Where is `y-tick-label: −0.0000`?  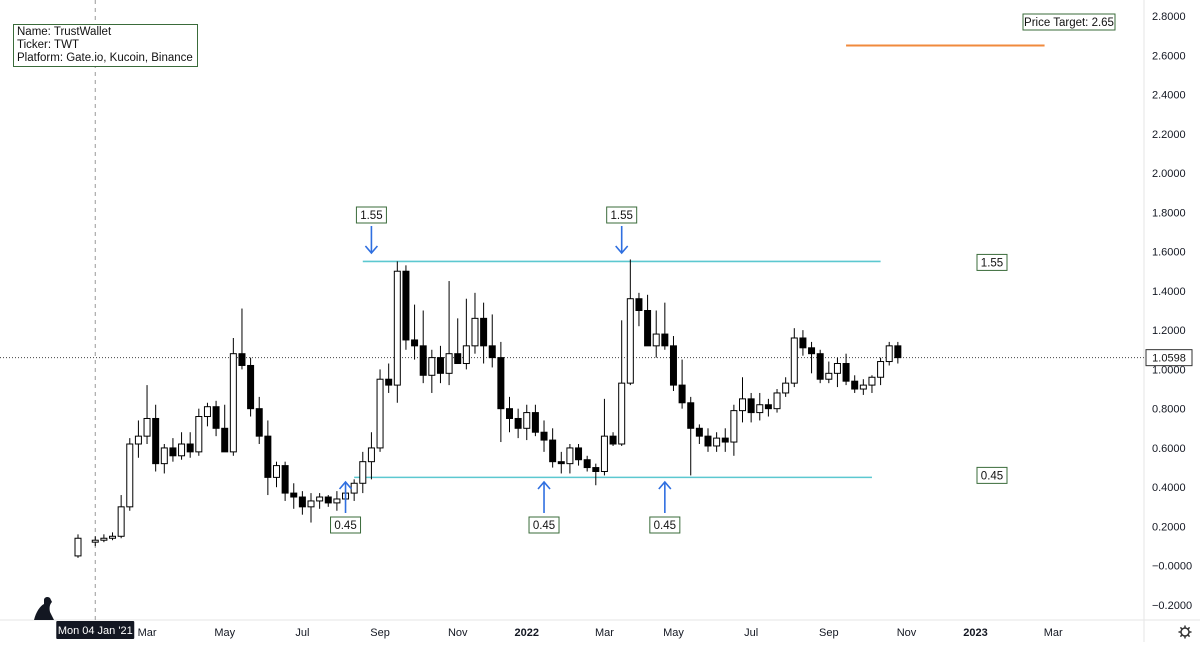 y-tick-label: −0.0000 is located at coordinates (1172, 567).